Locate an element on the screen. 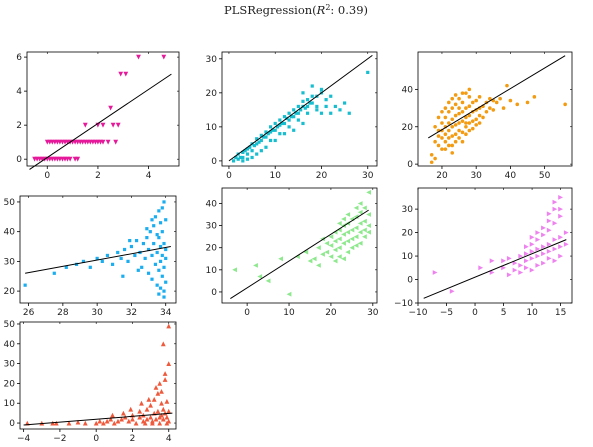  title-sup: 2 is located at coordinates (327, 7).